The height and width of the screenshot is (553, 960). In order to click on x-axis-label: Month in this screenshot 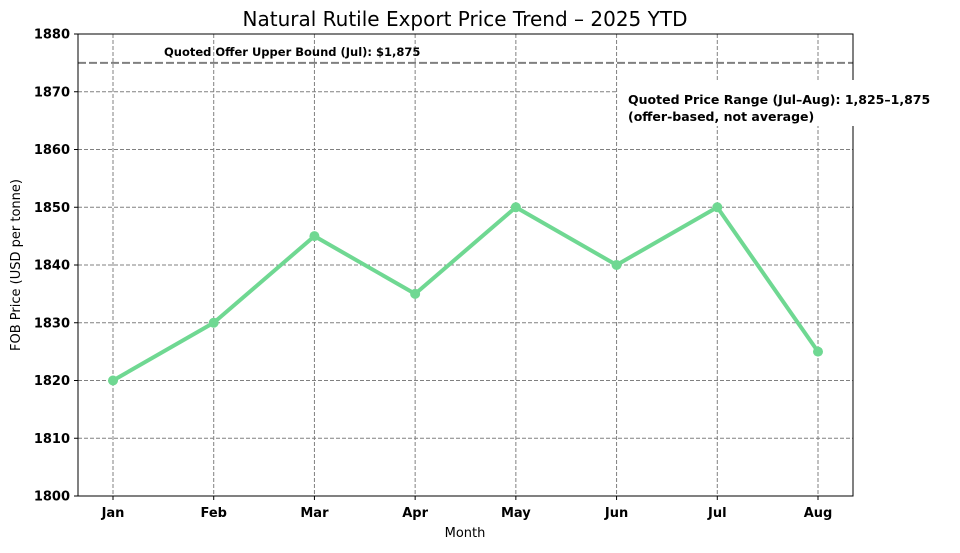, I will do `click(465, 533)`.